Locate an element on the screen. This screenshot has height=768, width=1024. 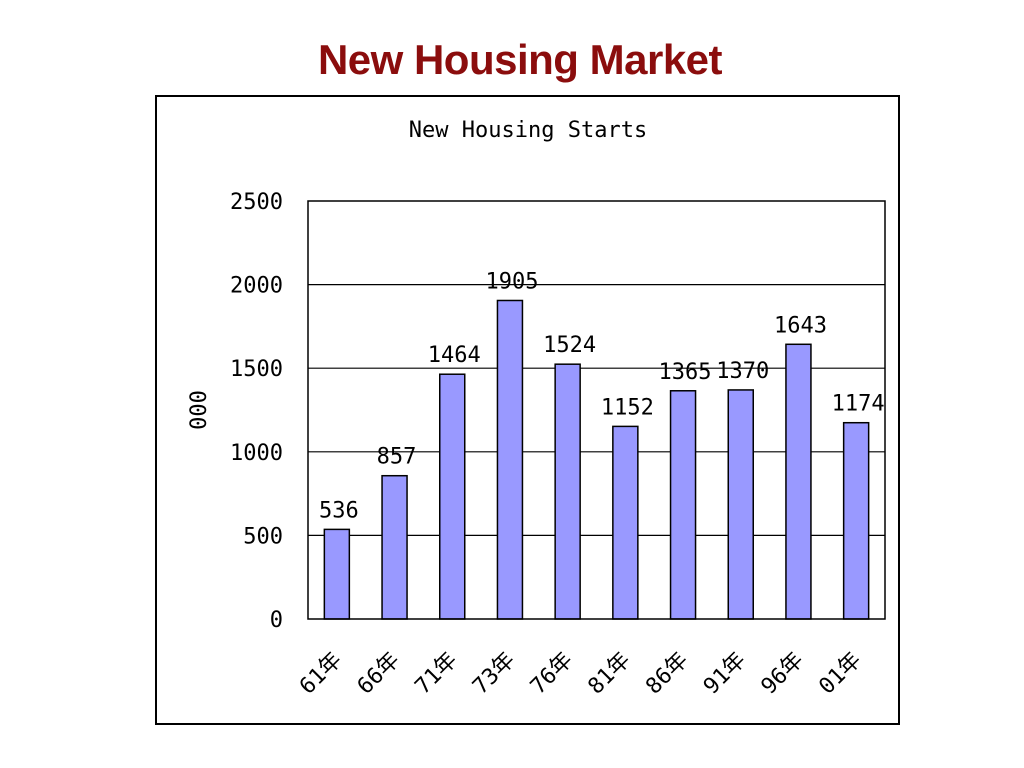
x-tick-label: 01年 is located at coordinates (840, 674).